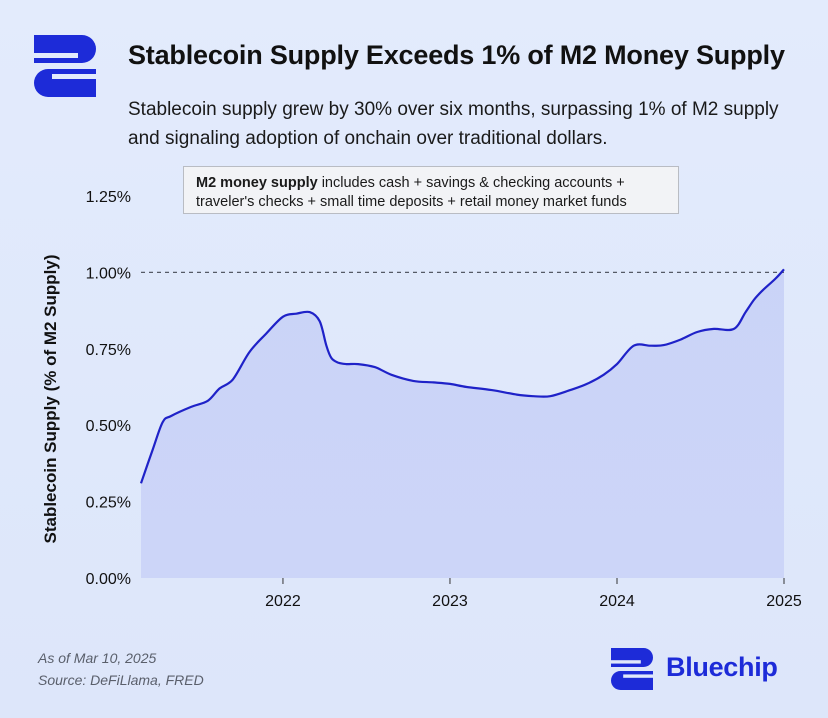 The width and height of the screenshot is (828, 718). I want to click on y-tick-label: 0.25%, so click(108, 503).